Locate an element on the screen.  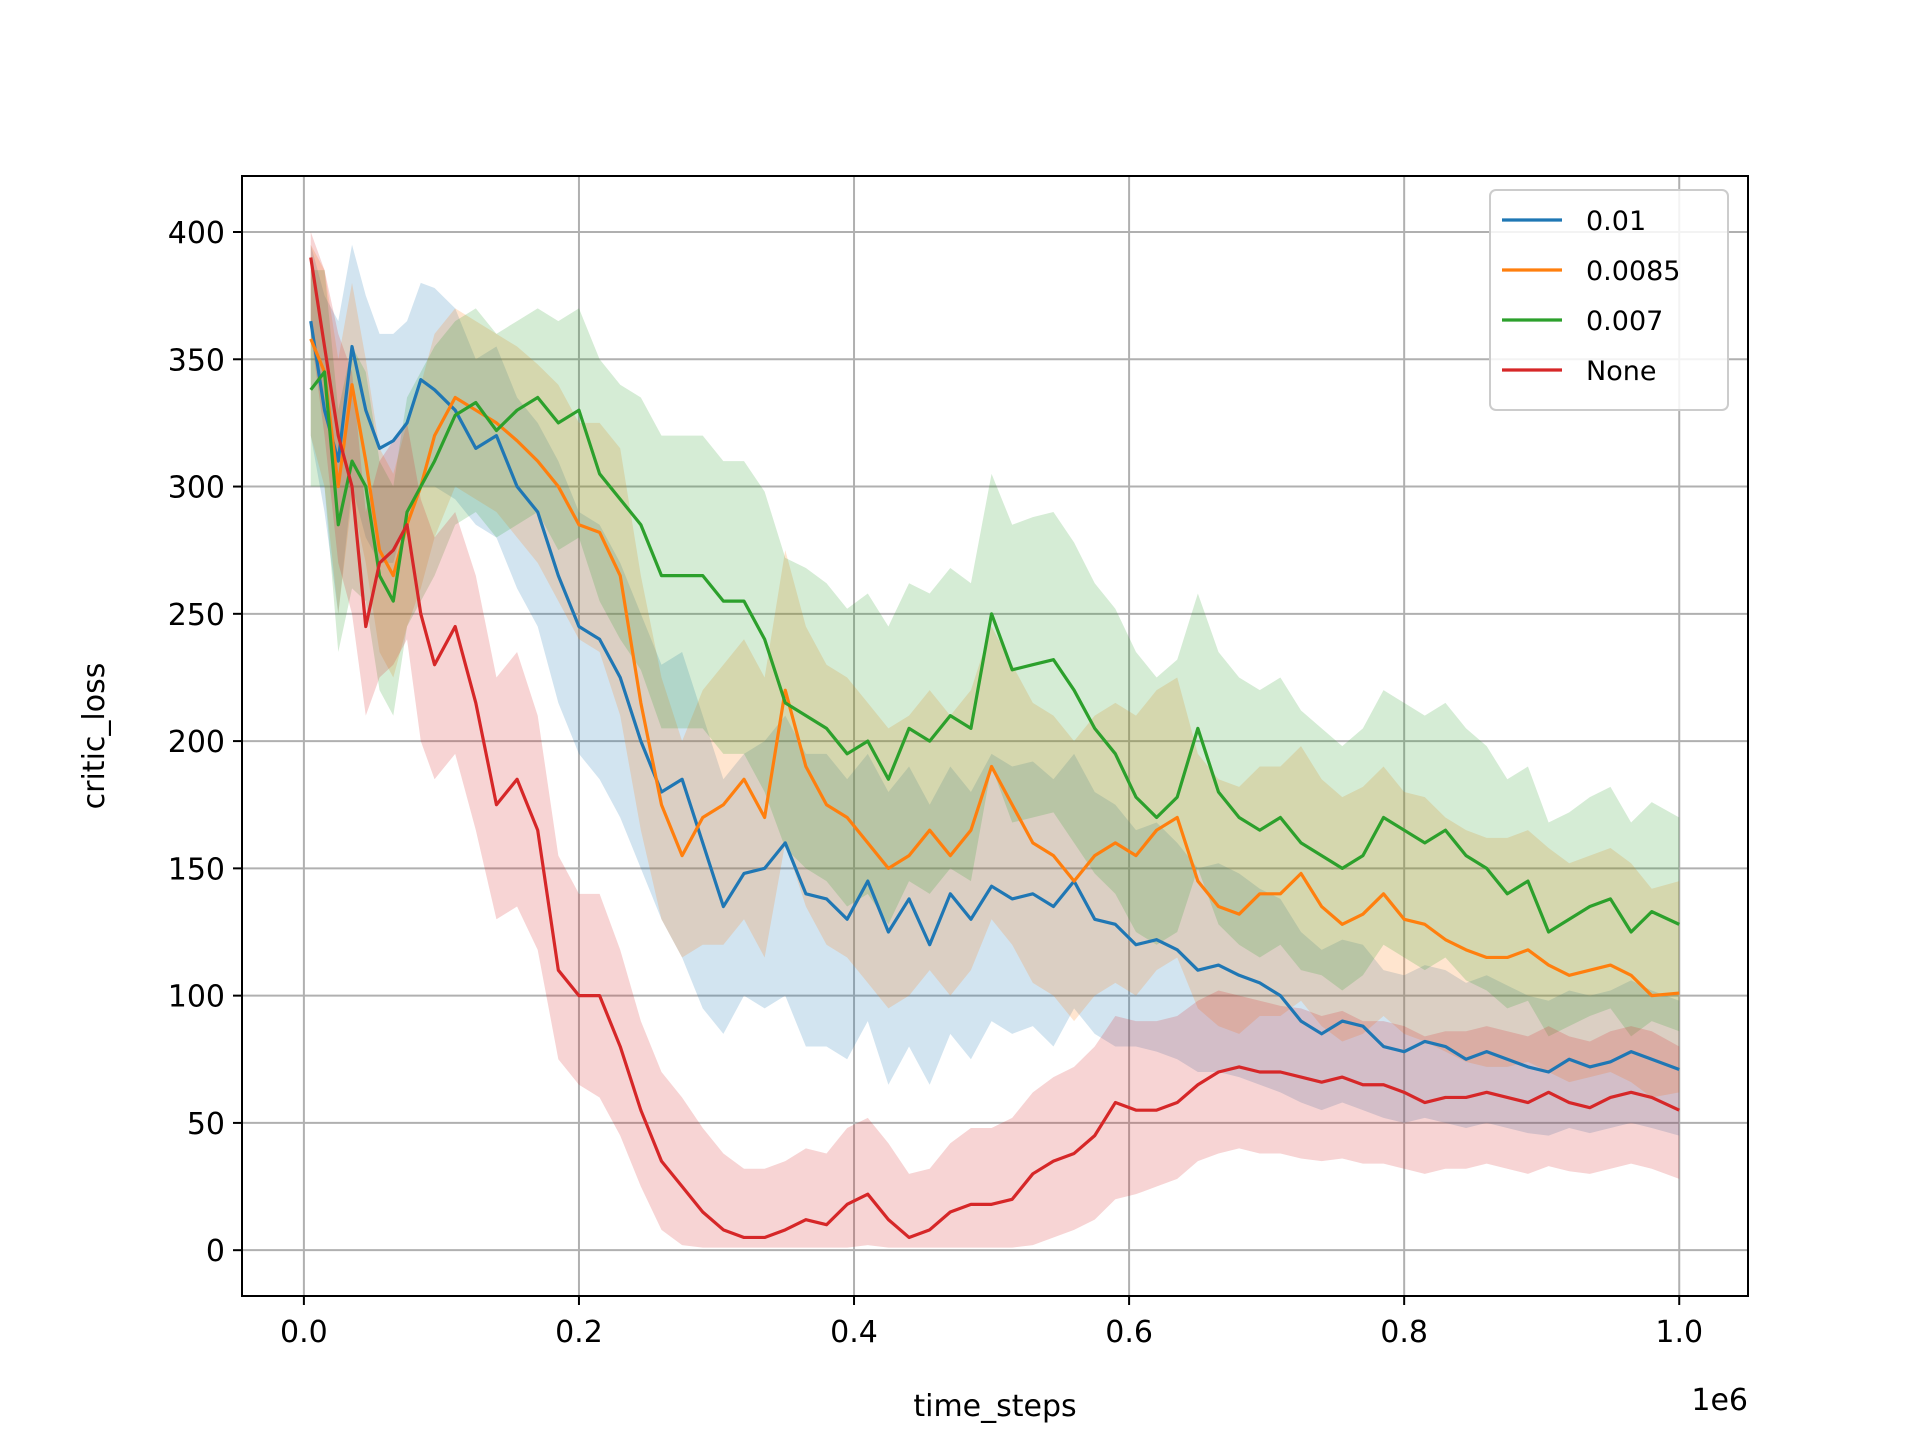
y-tick-label: 150 is located at coordinates (196, 869).